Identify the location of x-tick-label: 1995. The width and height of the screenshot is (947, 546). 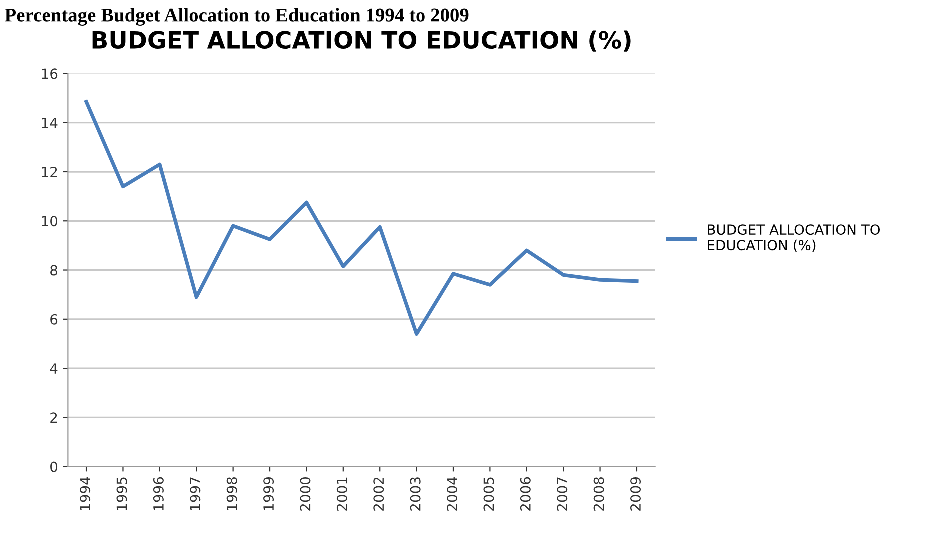
(122, 494).